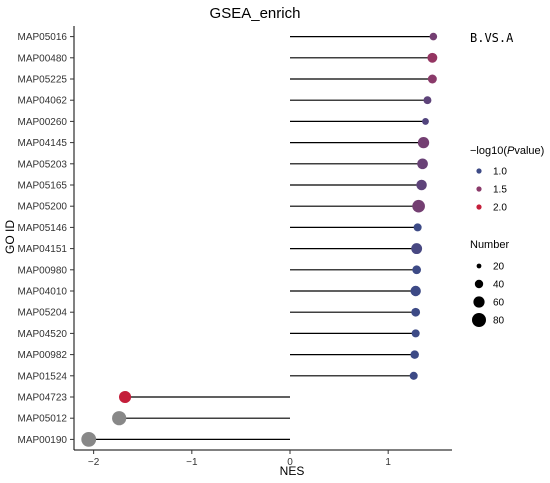 This screenshot has width=550, height=483. I want to click on y-tick-label: MAP00980, so click(43, 270).